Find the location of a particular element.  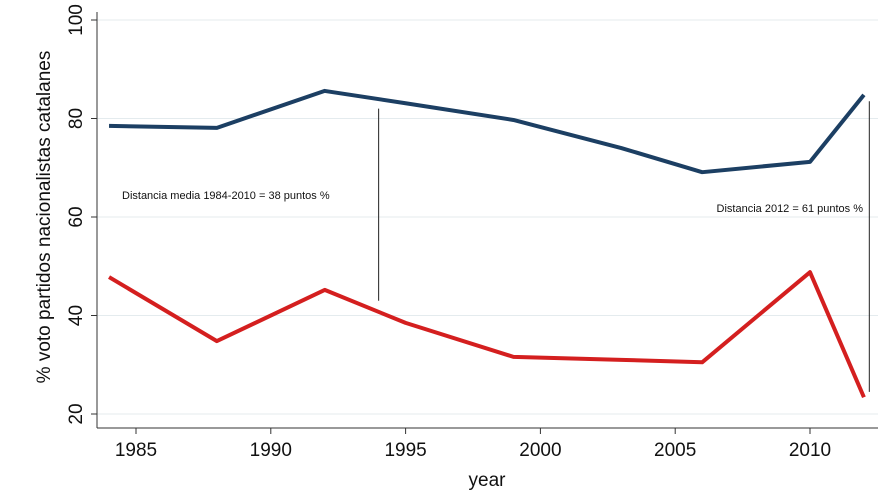

x-tick-label: 2005 is located at coordinates (675, 450).